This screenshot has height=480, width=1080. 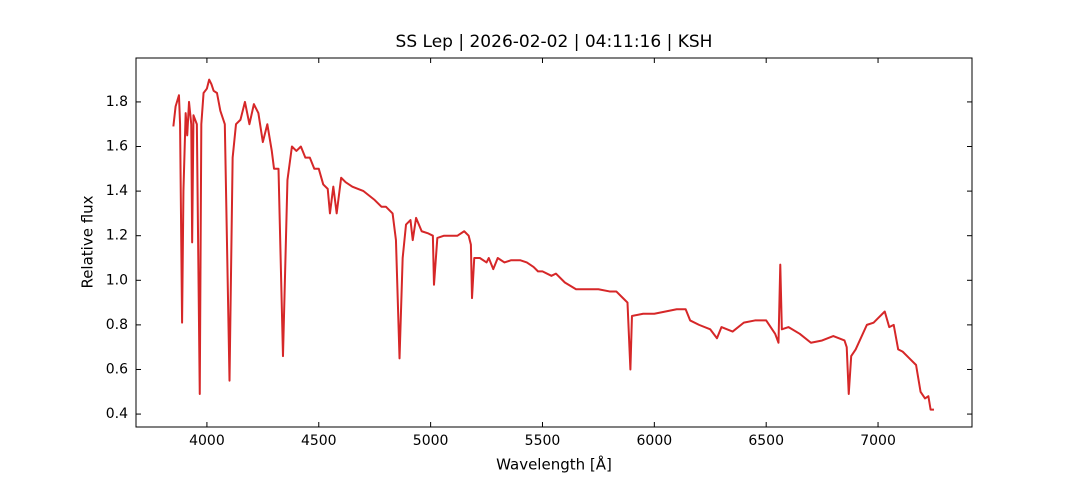 What do you see at coordinates (878, 441) in the screenshot?
I see `x-tick-label: 7000` at bounding box center [878, 441].